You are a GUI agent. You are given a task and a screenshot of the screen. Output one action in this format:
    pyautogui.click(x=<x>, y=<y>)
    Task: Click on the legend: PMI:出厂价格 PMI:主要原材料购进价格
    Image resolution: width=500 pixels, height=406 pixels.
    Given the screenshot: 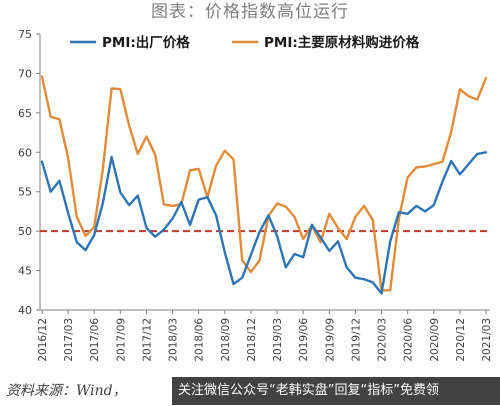 What is the action you would take?
    pyautogui.click(x=245, y=42)
    